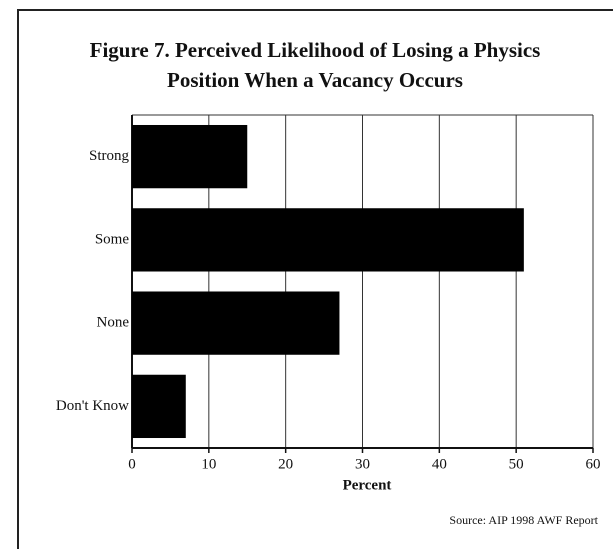 This screenshot has height=549, width=613. I want to click on chart-title: Position When a Vacancy Occurs, so click(315, 80).